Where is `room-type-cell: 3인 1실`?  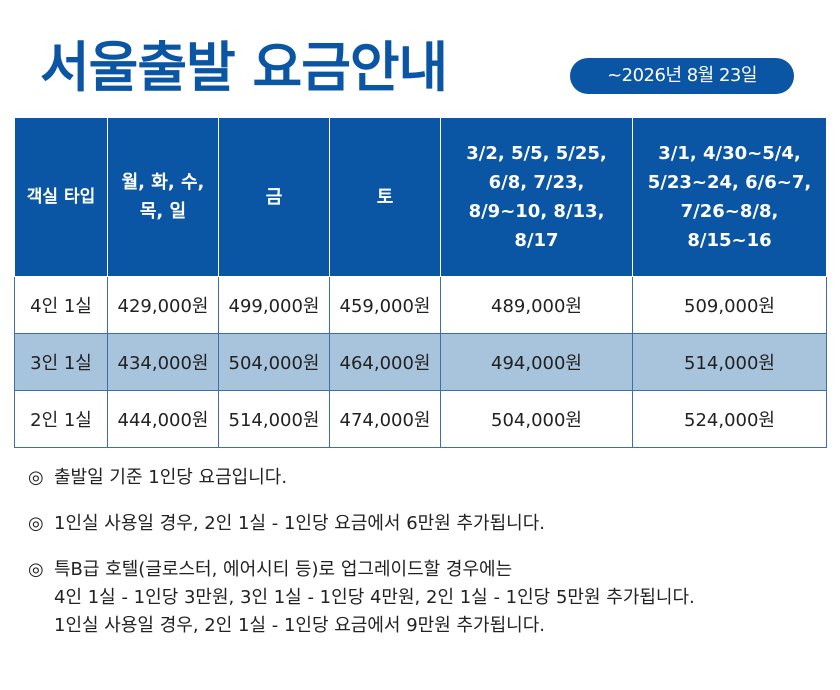 room-type-cell: 3인 1실 is located at coordinates (61, 362).